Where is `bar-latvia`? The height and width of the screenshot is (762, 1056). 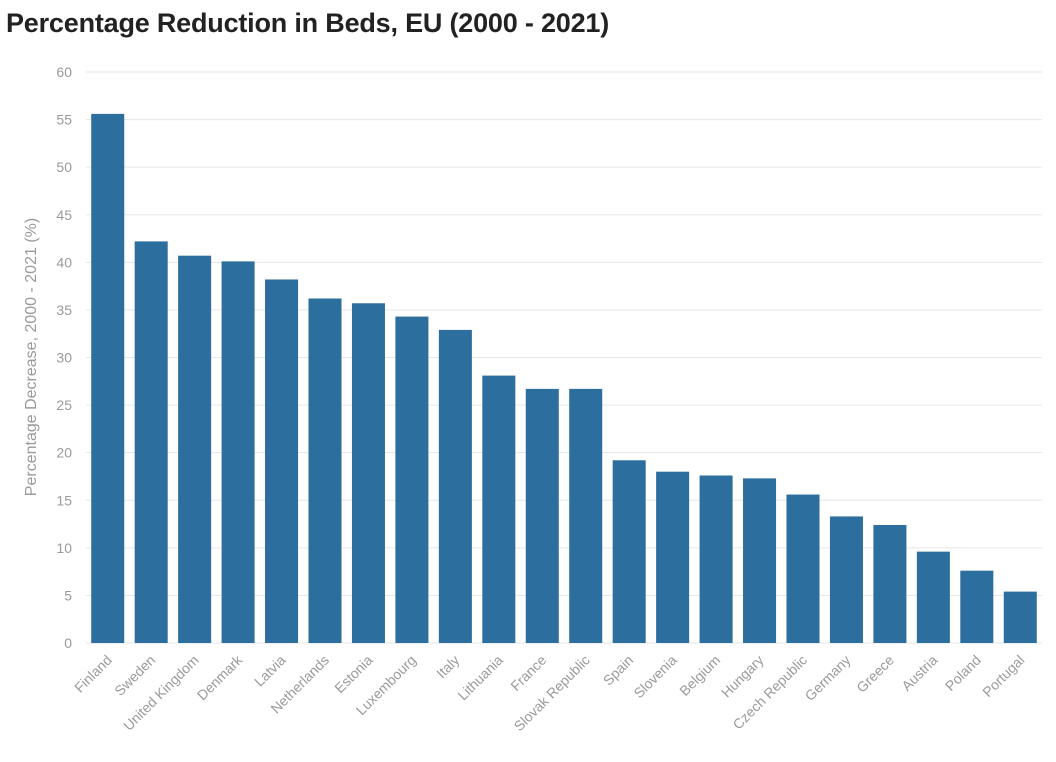 bar-latvia is located at coordinates (282, 461).